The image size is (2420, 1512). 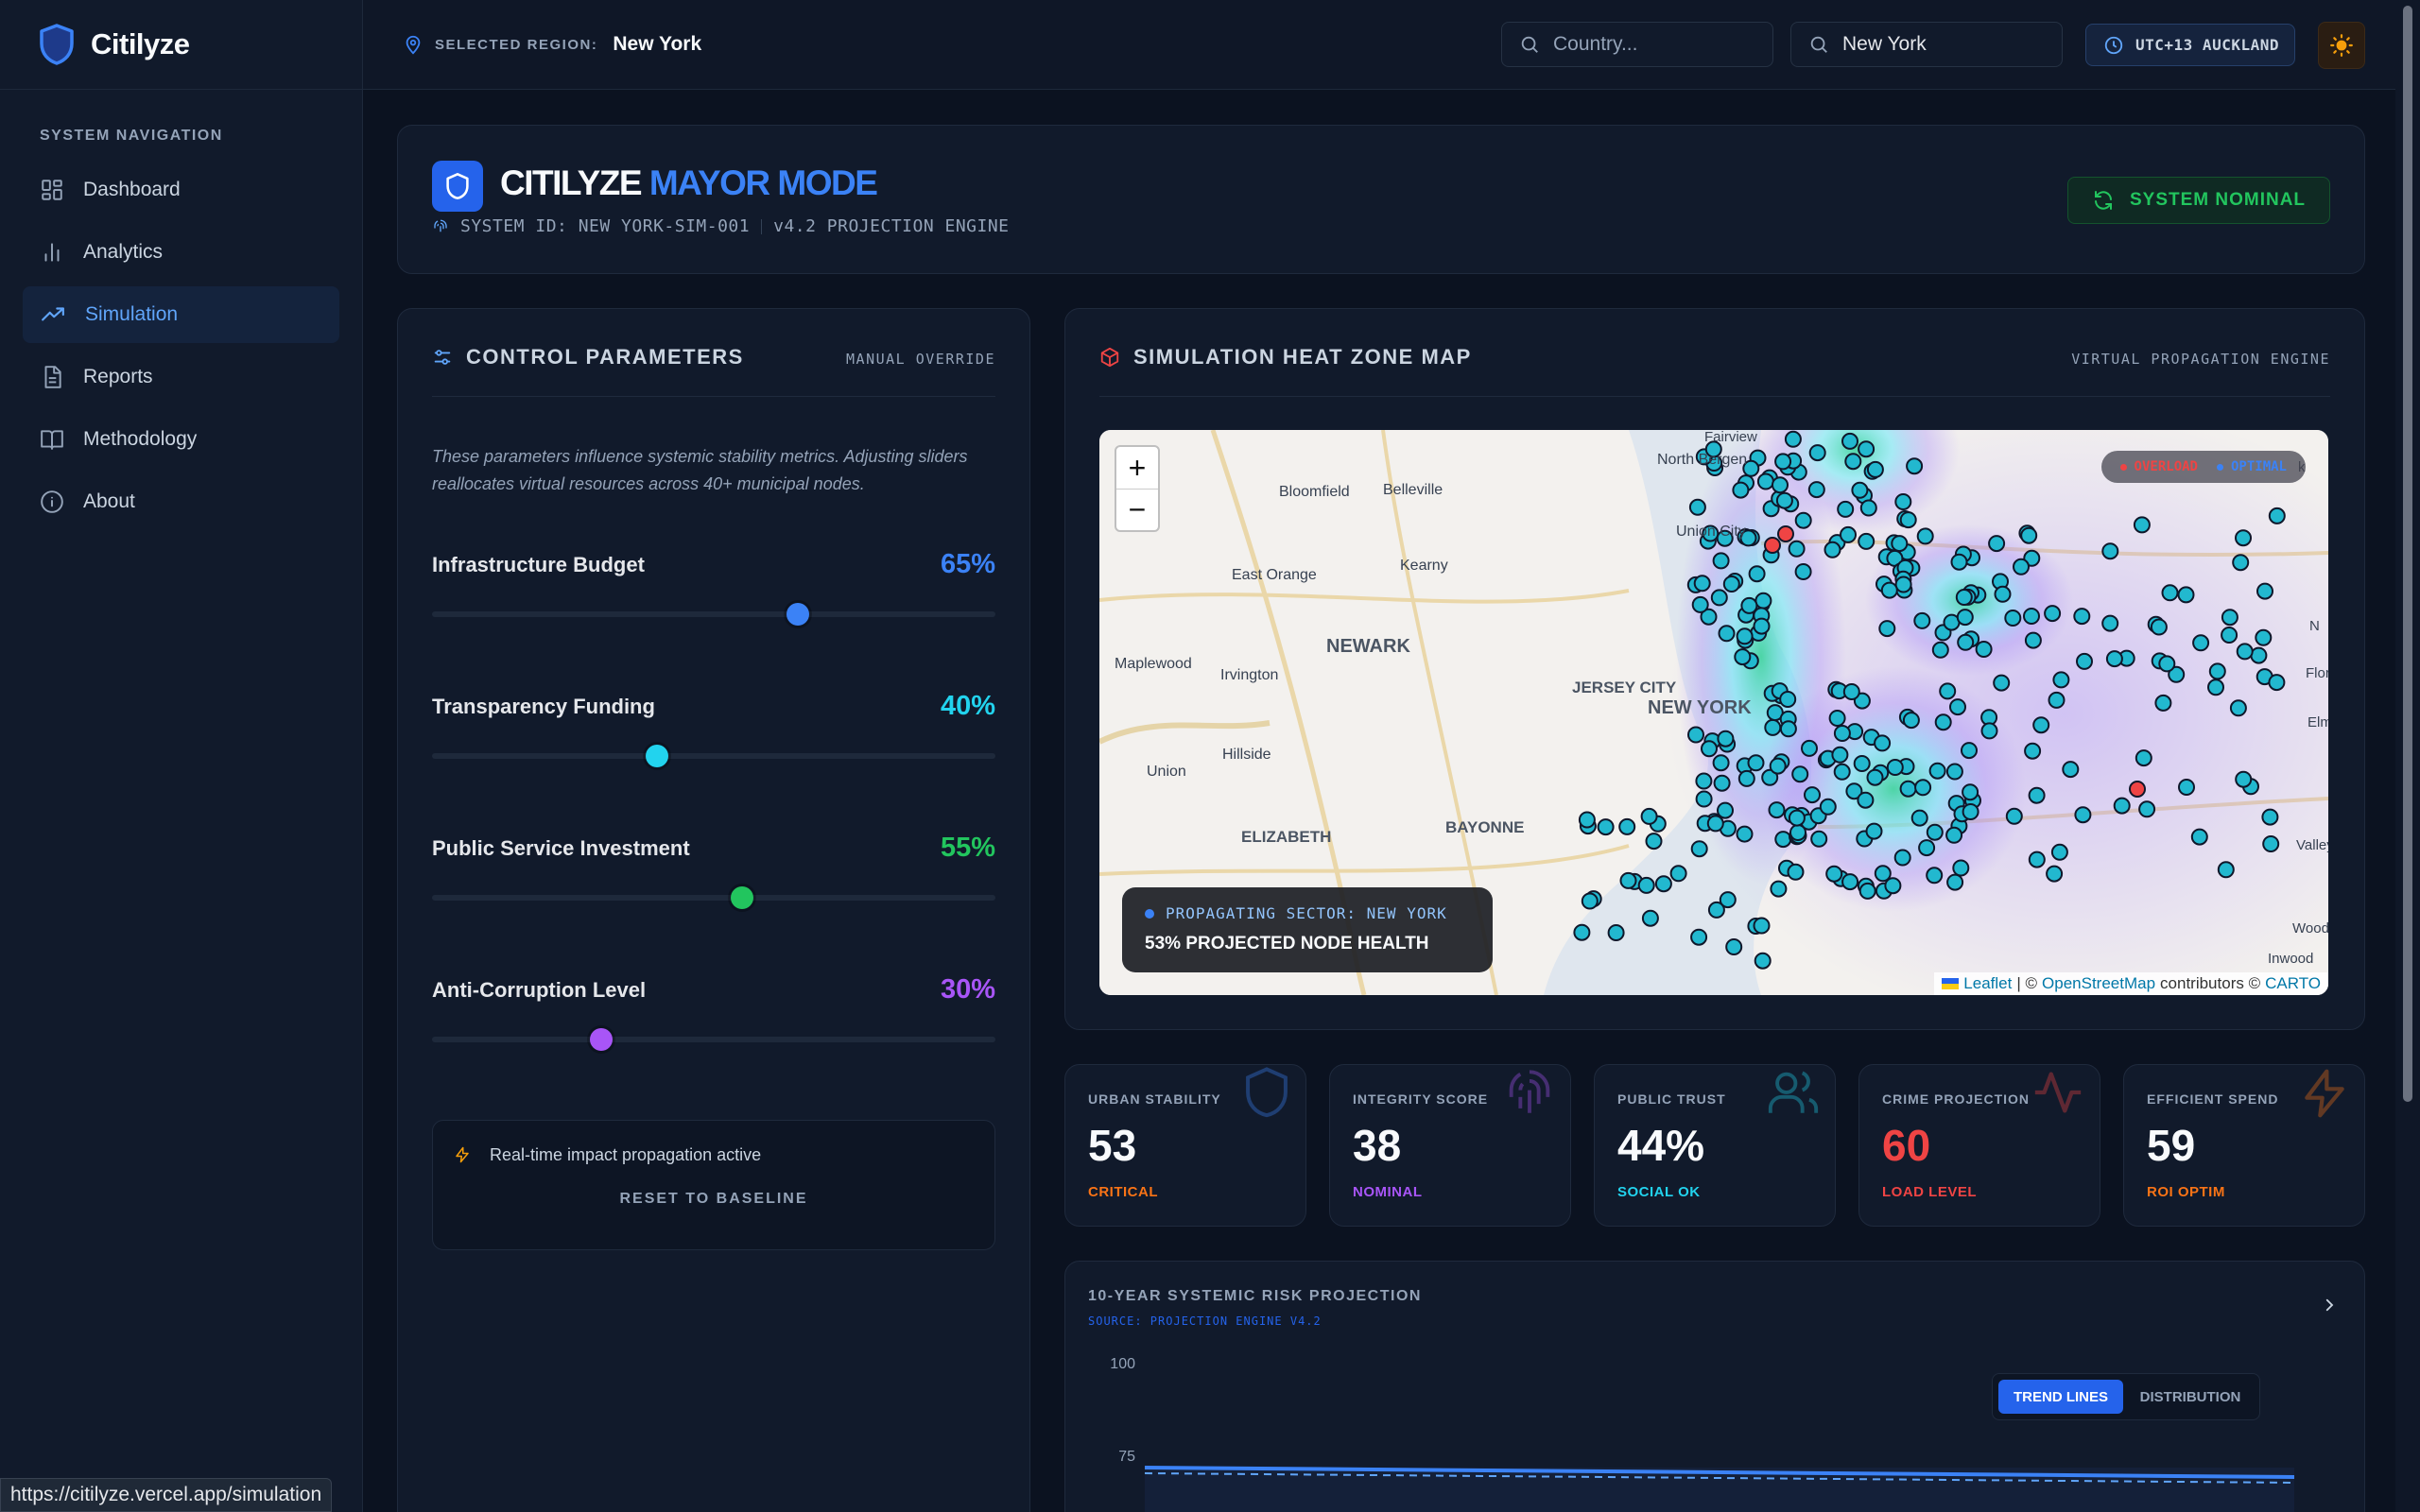 I want to click on map-node-overload, so click(x=1786, y=533).